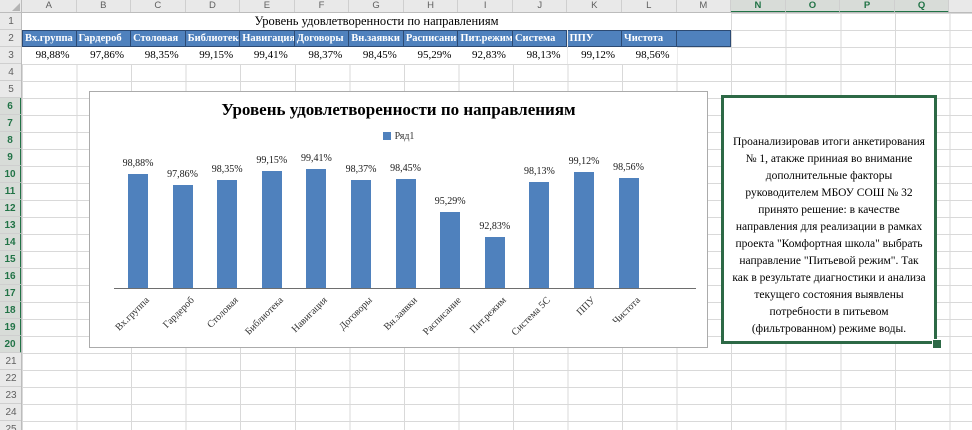 Image resolution: width=972 pixels, height=430 pixels. What do you see at coordinates (376, 38) in the screenshot?
I see `table-header-cell: Вн.заявки` at bounding box center [376, 38].